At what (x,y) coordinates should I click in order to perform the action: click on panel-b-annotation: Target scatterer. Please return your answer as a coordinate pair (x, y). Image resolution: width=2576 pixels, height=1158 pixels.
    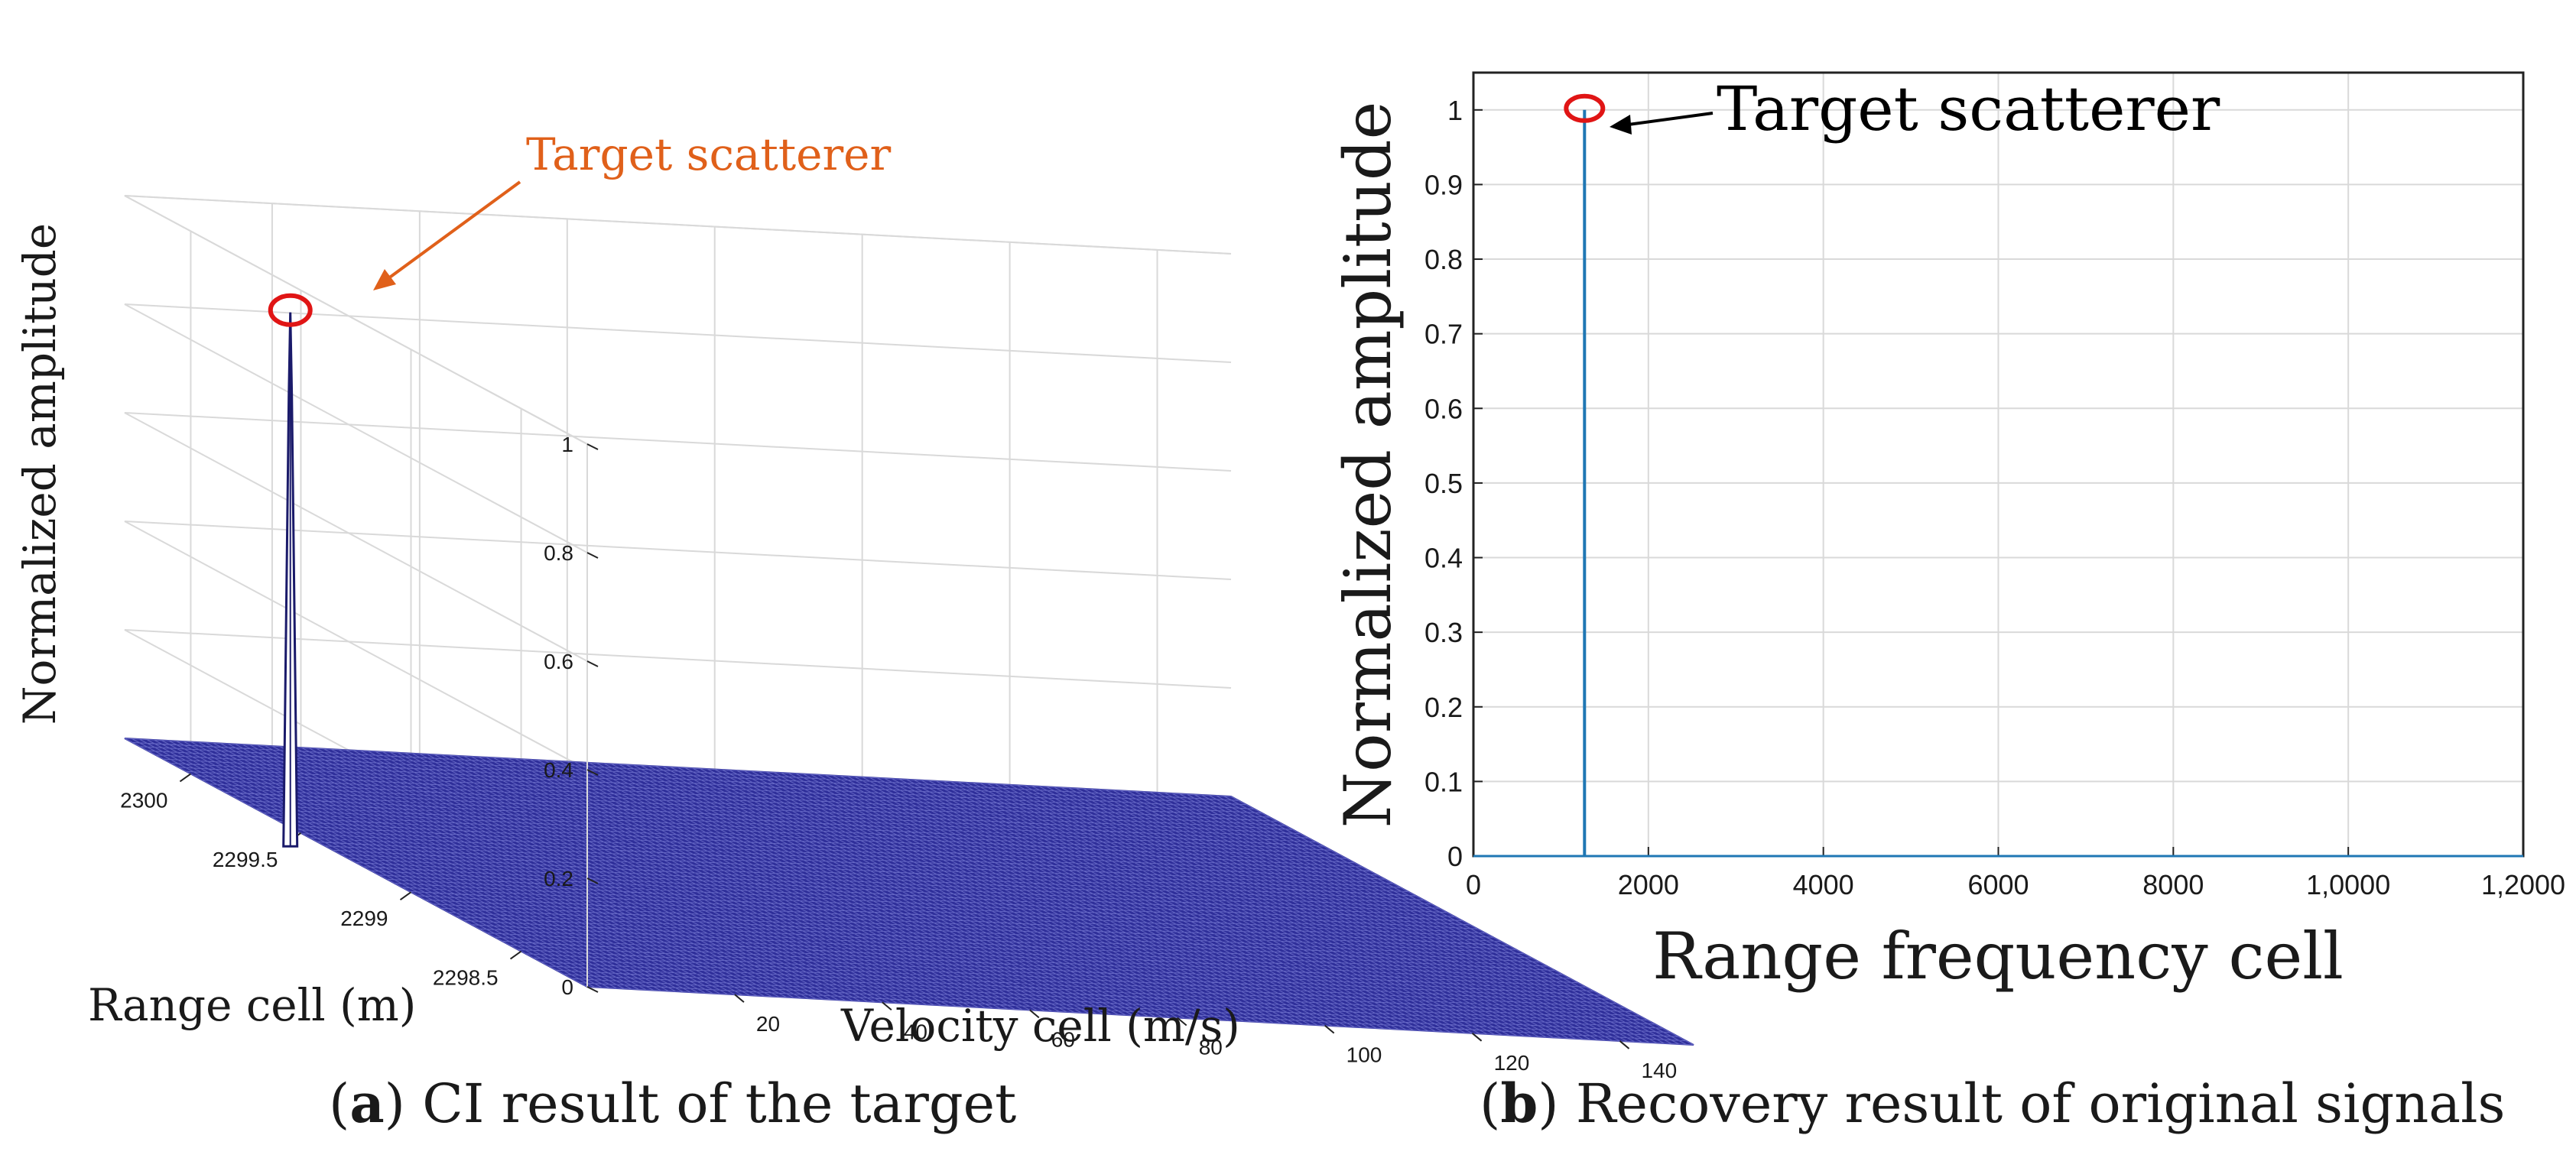
    Looking at the image, I should click on (1969, 108).